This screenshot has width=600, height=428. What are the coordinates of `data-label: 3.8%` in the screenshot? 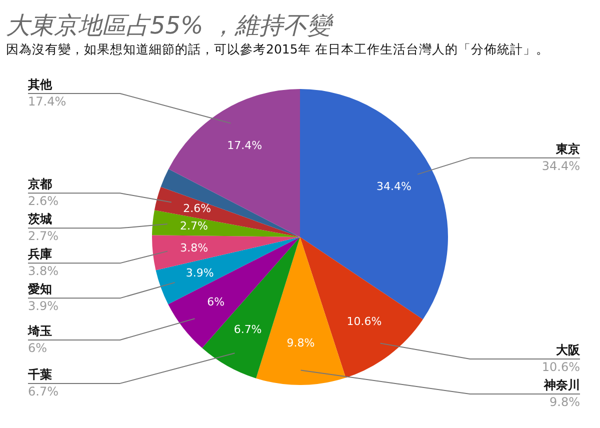 It's located at (194, 247).